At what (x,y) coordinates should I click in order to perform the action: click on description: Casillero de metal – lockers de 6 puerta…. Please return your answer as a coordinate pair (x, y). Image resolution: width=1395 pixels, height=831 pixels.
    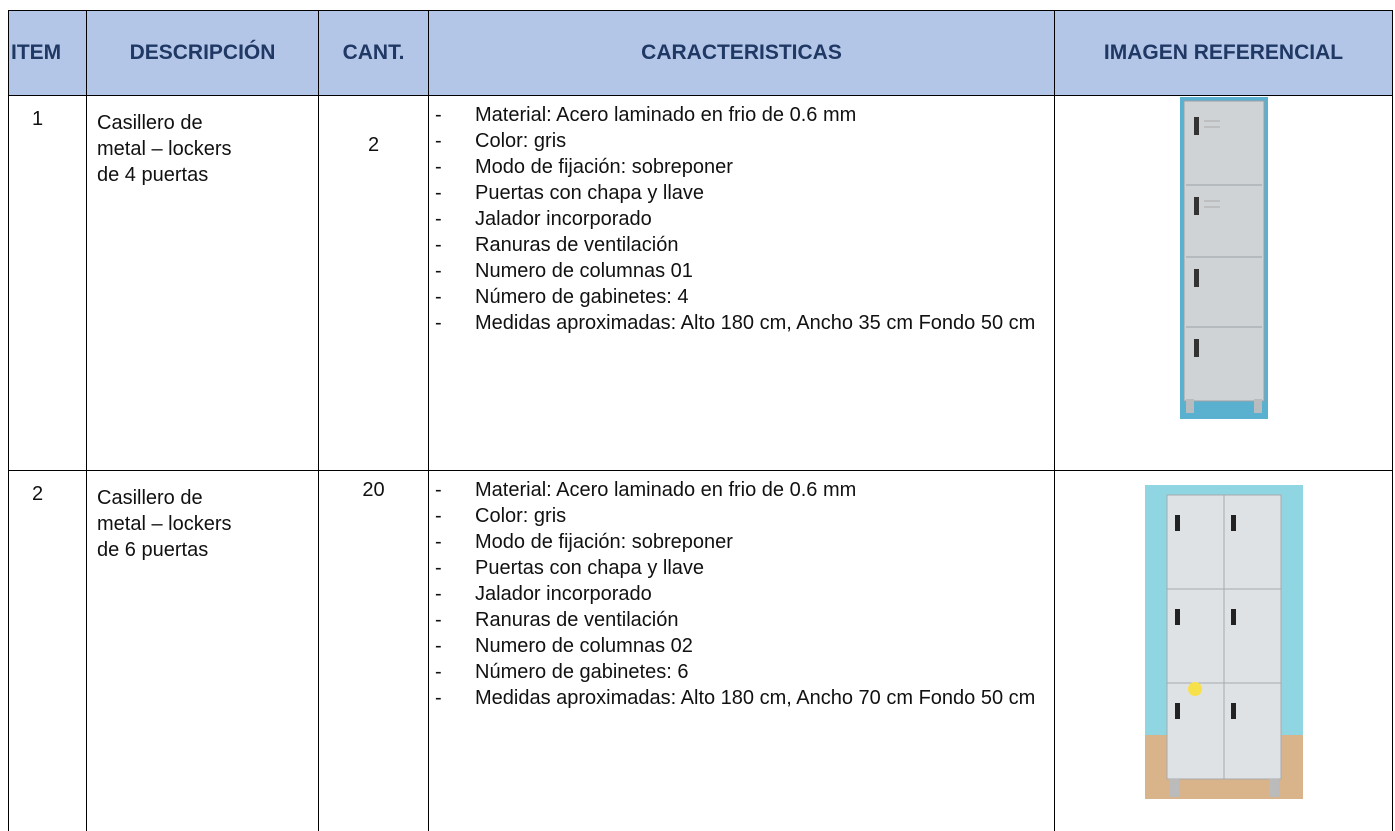
    Looking at the image, I should click on (177, 524).